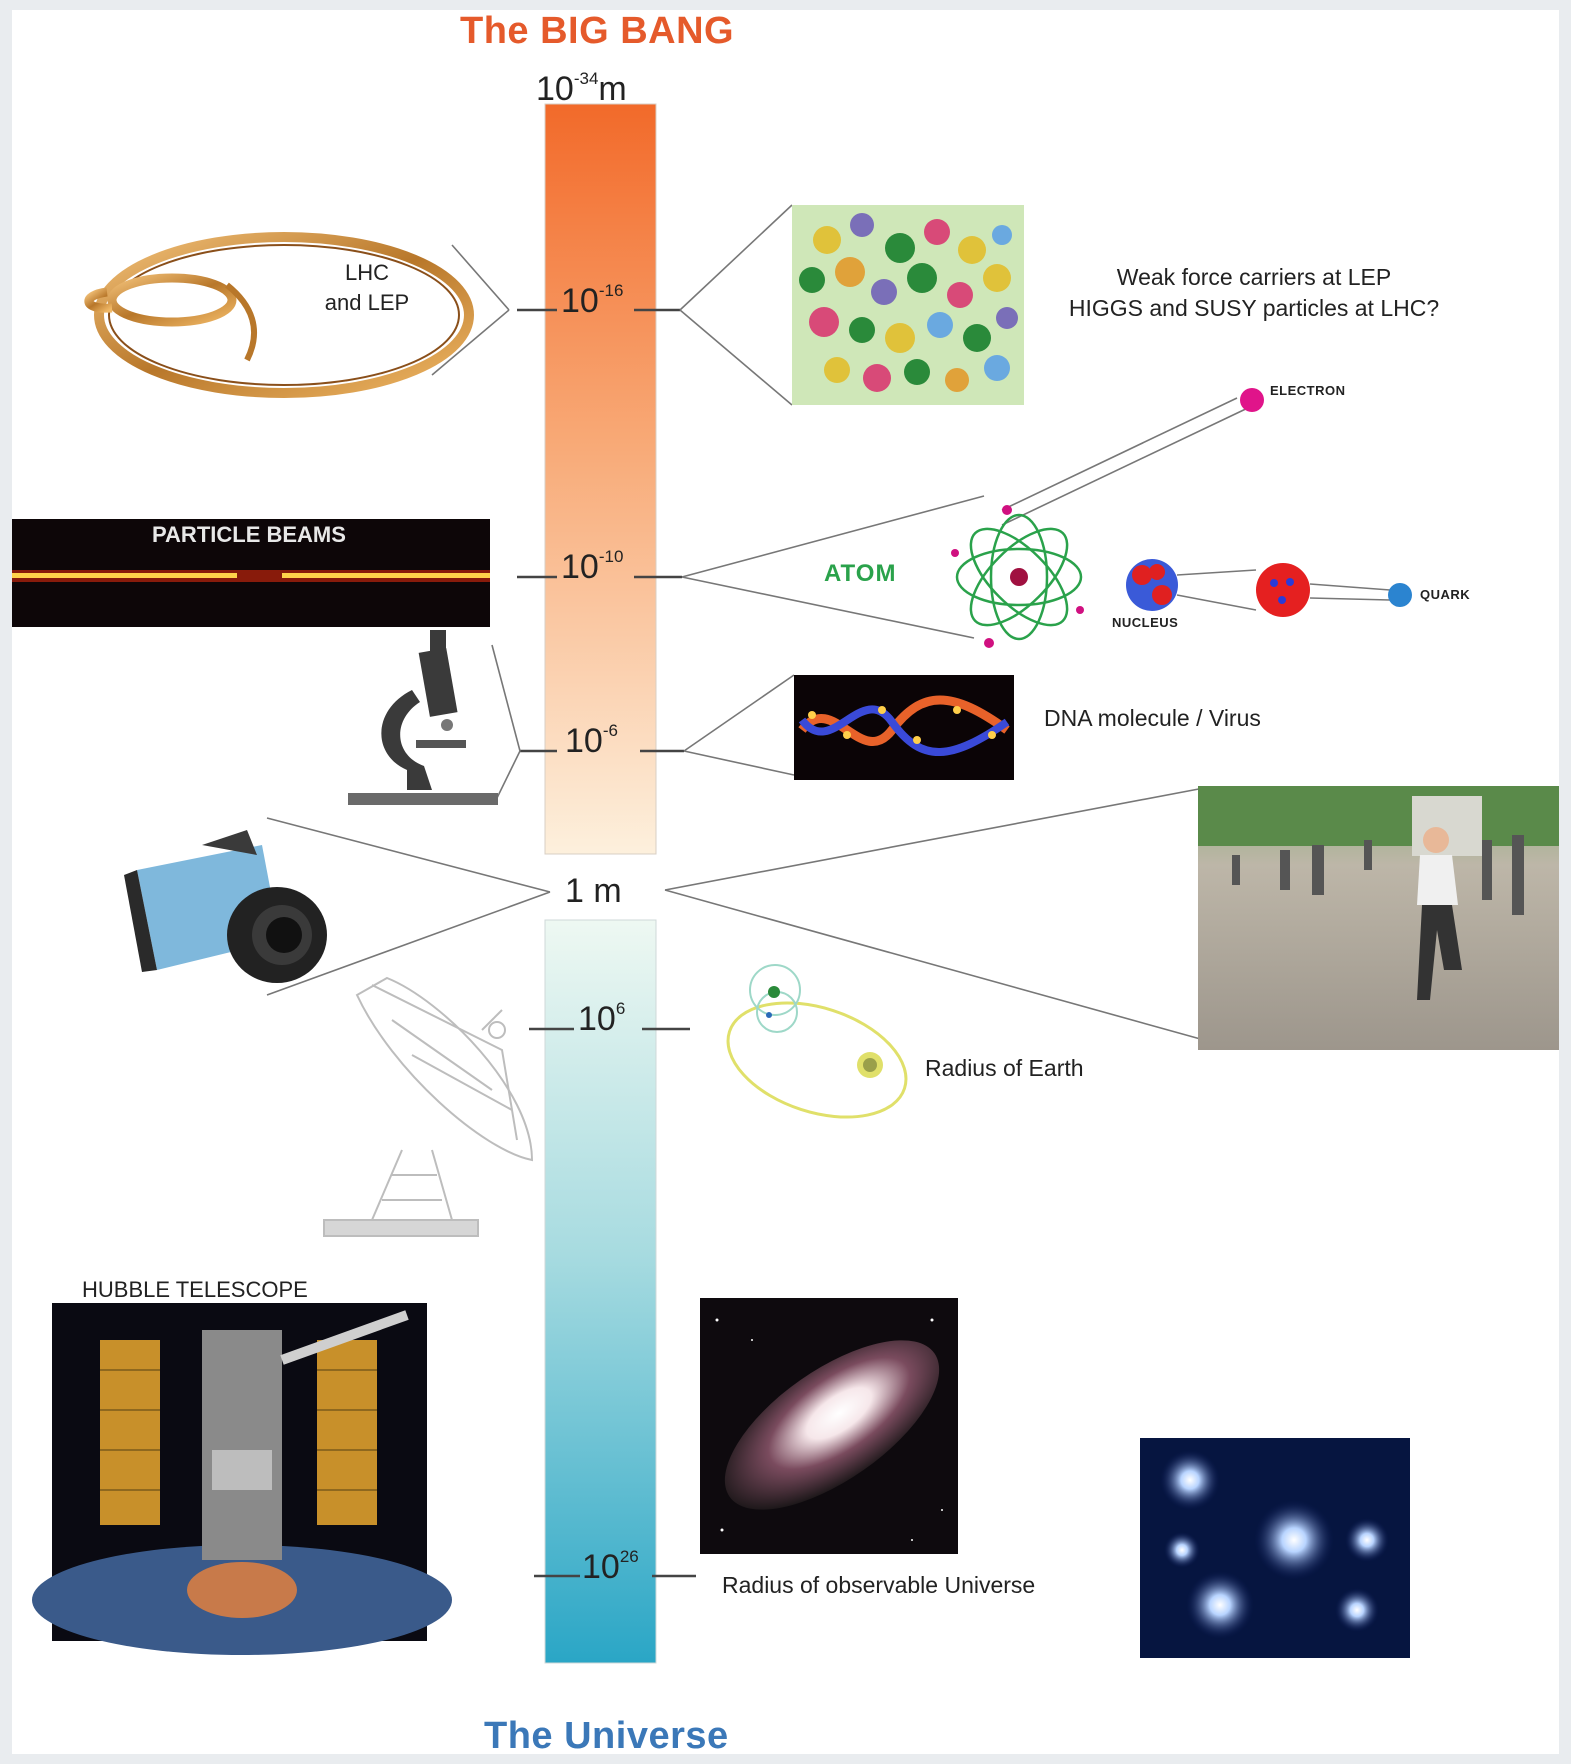 This screenshot has width=1571, height=1764. I want to click on electron-label: ELECTRON, so click(1308, 390).